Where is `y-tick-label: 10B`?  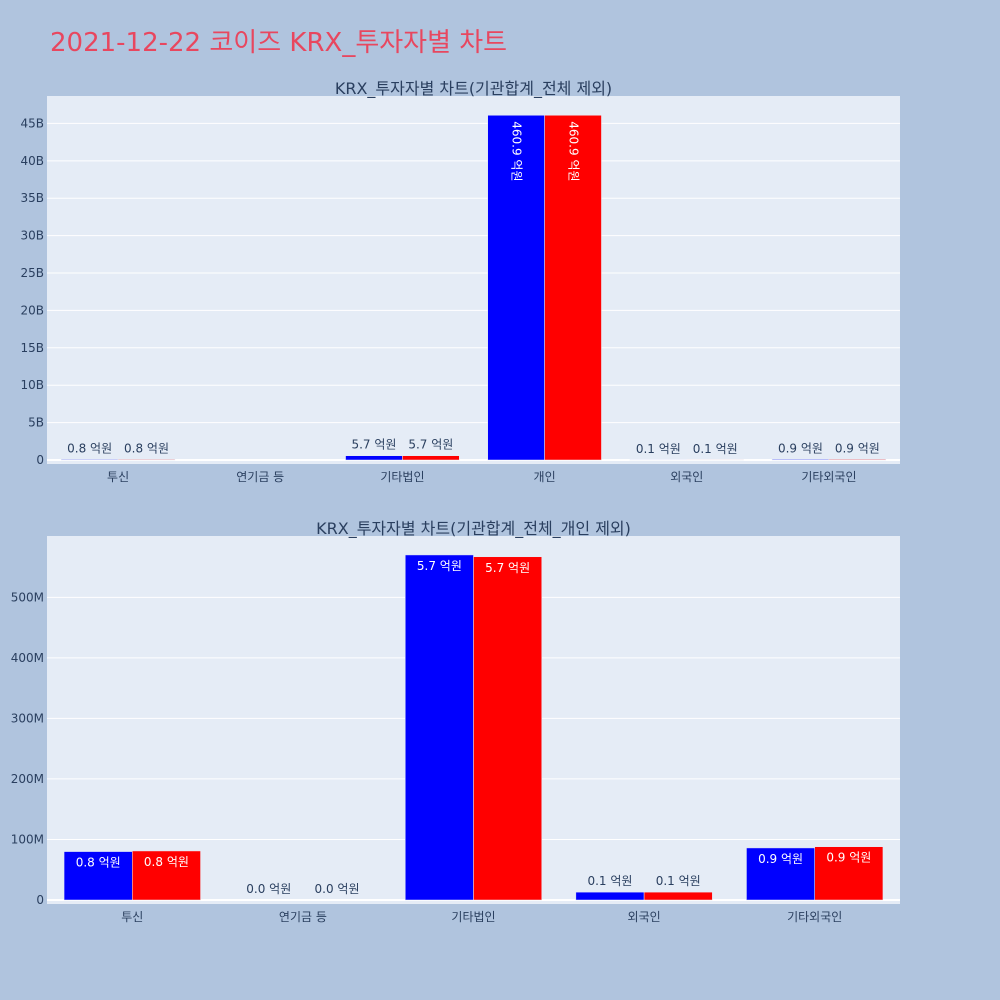 y-tick-label: 10B is located at coordinates (32, 385).